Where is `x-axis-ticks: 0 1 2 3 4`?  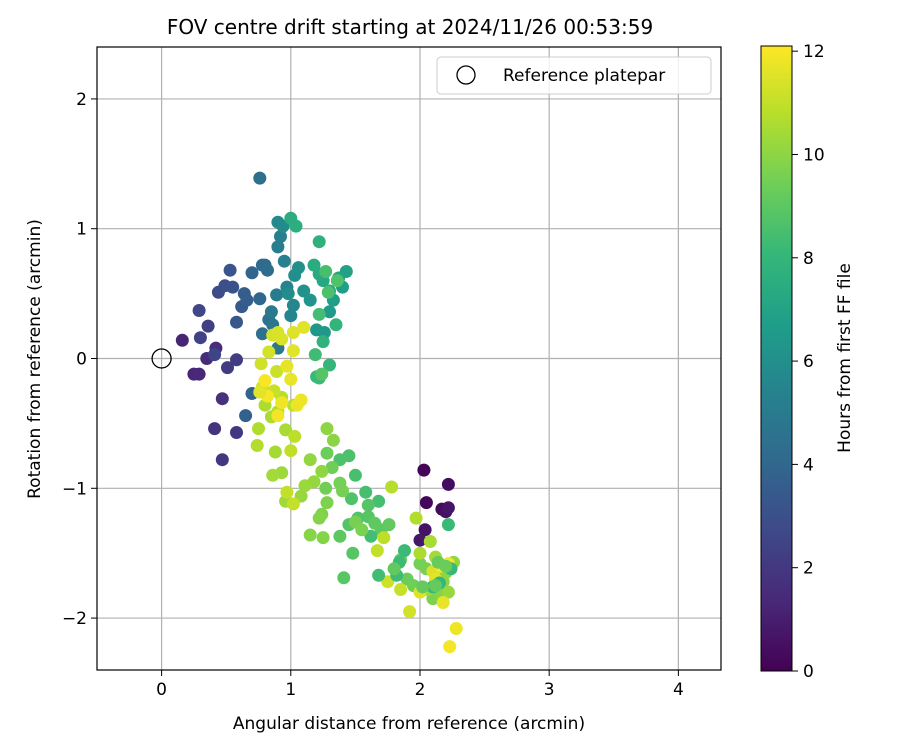
x-axis-ticks: 0 1 2 3 4 is located at coordinates (420, 685).